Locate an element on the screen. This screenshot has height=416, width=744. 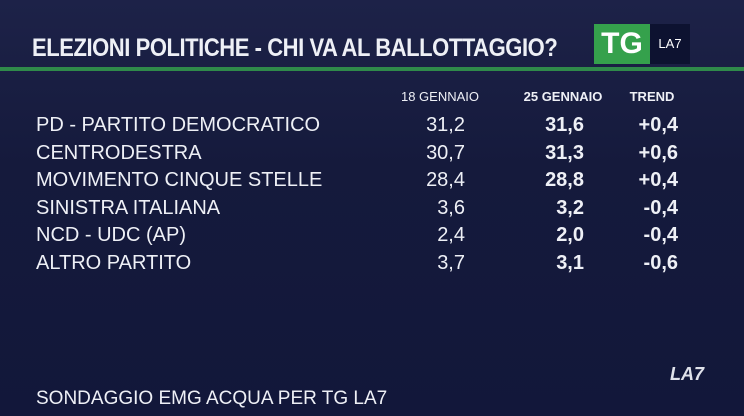
table-cell: 3,7 is located at coordinates (451, 262).